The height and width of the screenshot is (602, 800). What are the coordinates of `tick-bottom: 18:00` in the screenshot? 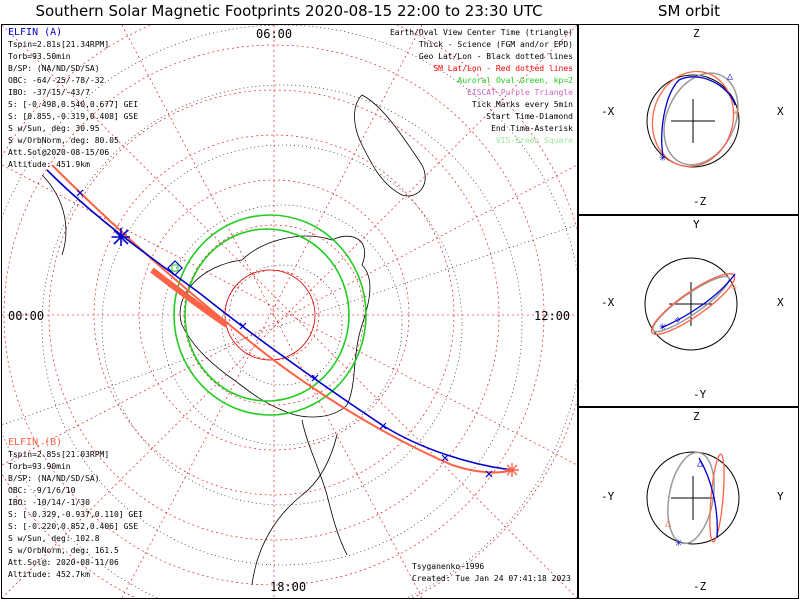 It's located at (288, 587).